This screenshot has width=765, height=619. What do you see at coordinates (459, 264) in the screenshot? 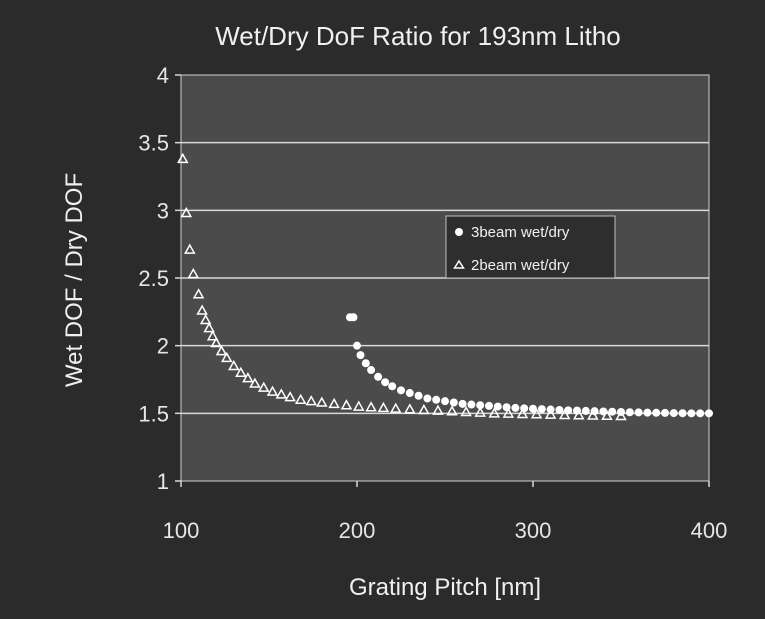
I see `legend-marker-2beam` at bounding box center [459, 264].